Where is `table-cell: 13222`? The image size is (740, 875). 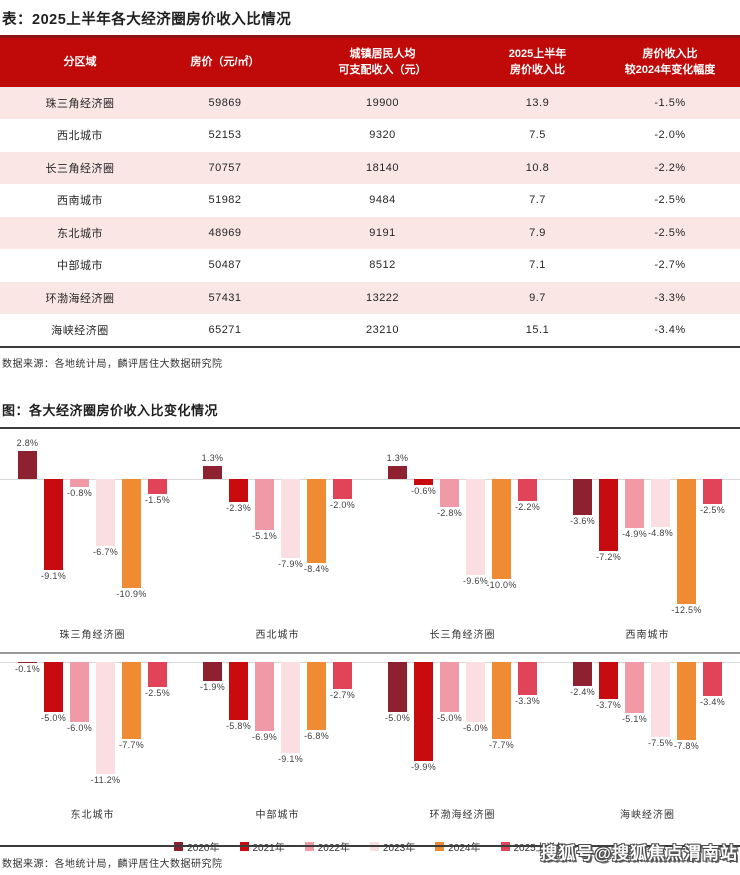
table-cell: 13222 is located at coordinates (382, 297).